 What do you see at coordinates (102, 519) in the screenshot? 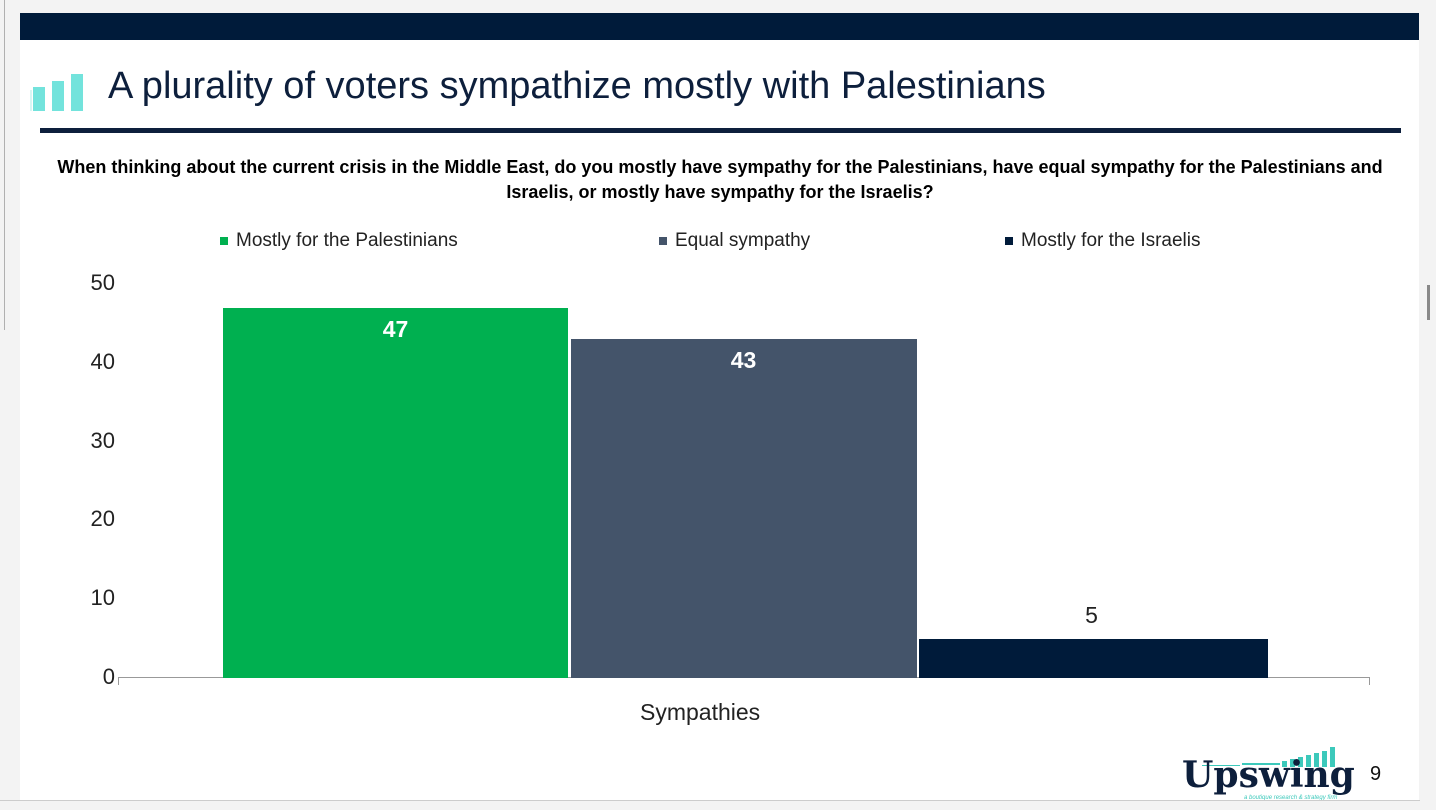
I see `y-tick-label: 20` at bounding box center [102, 519].